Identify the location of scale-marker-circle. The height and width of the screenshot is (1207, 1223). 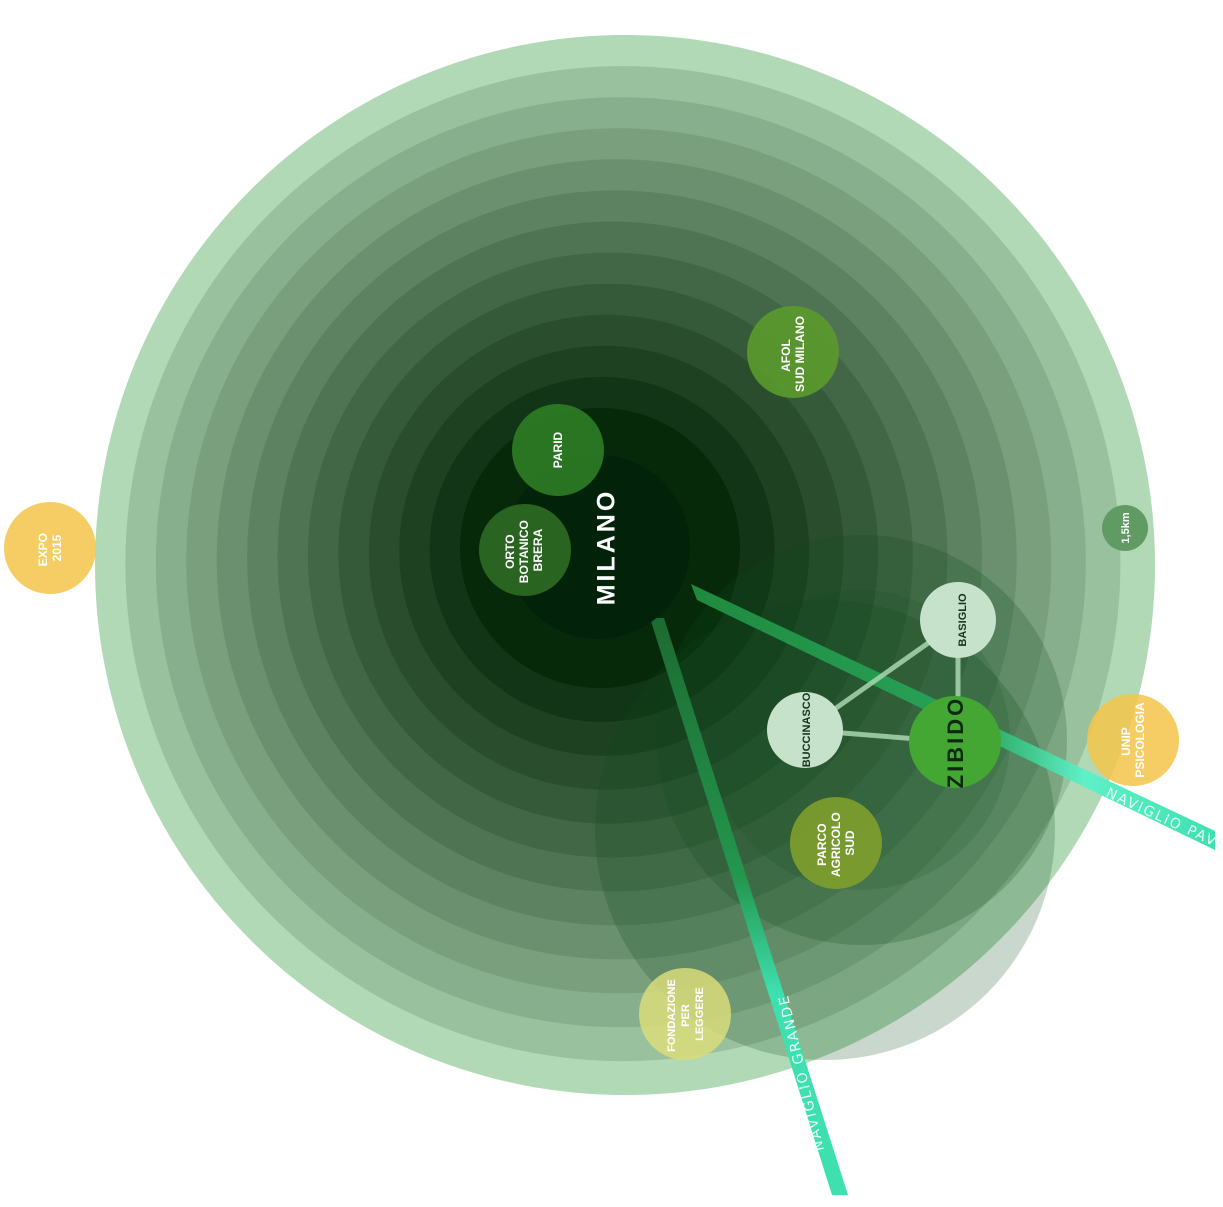
(1125, 528).